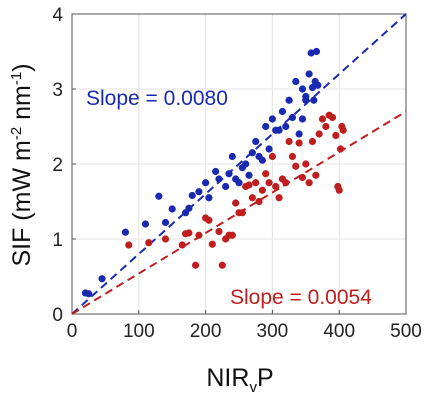 The height and width of the screenshot is (409, 439). Describe the element at coordinates (72, 331) in the screenshot. I see `x-tick-label: 0` at that location.